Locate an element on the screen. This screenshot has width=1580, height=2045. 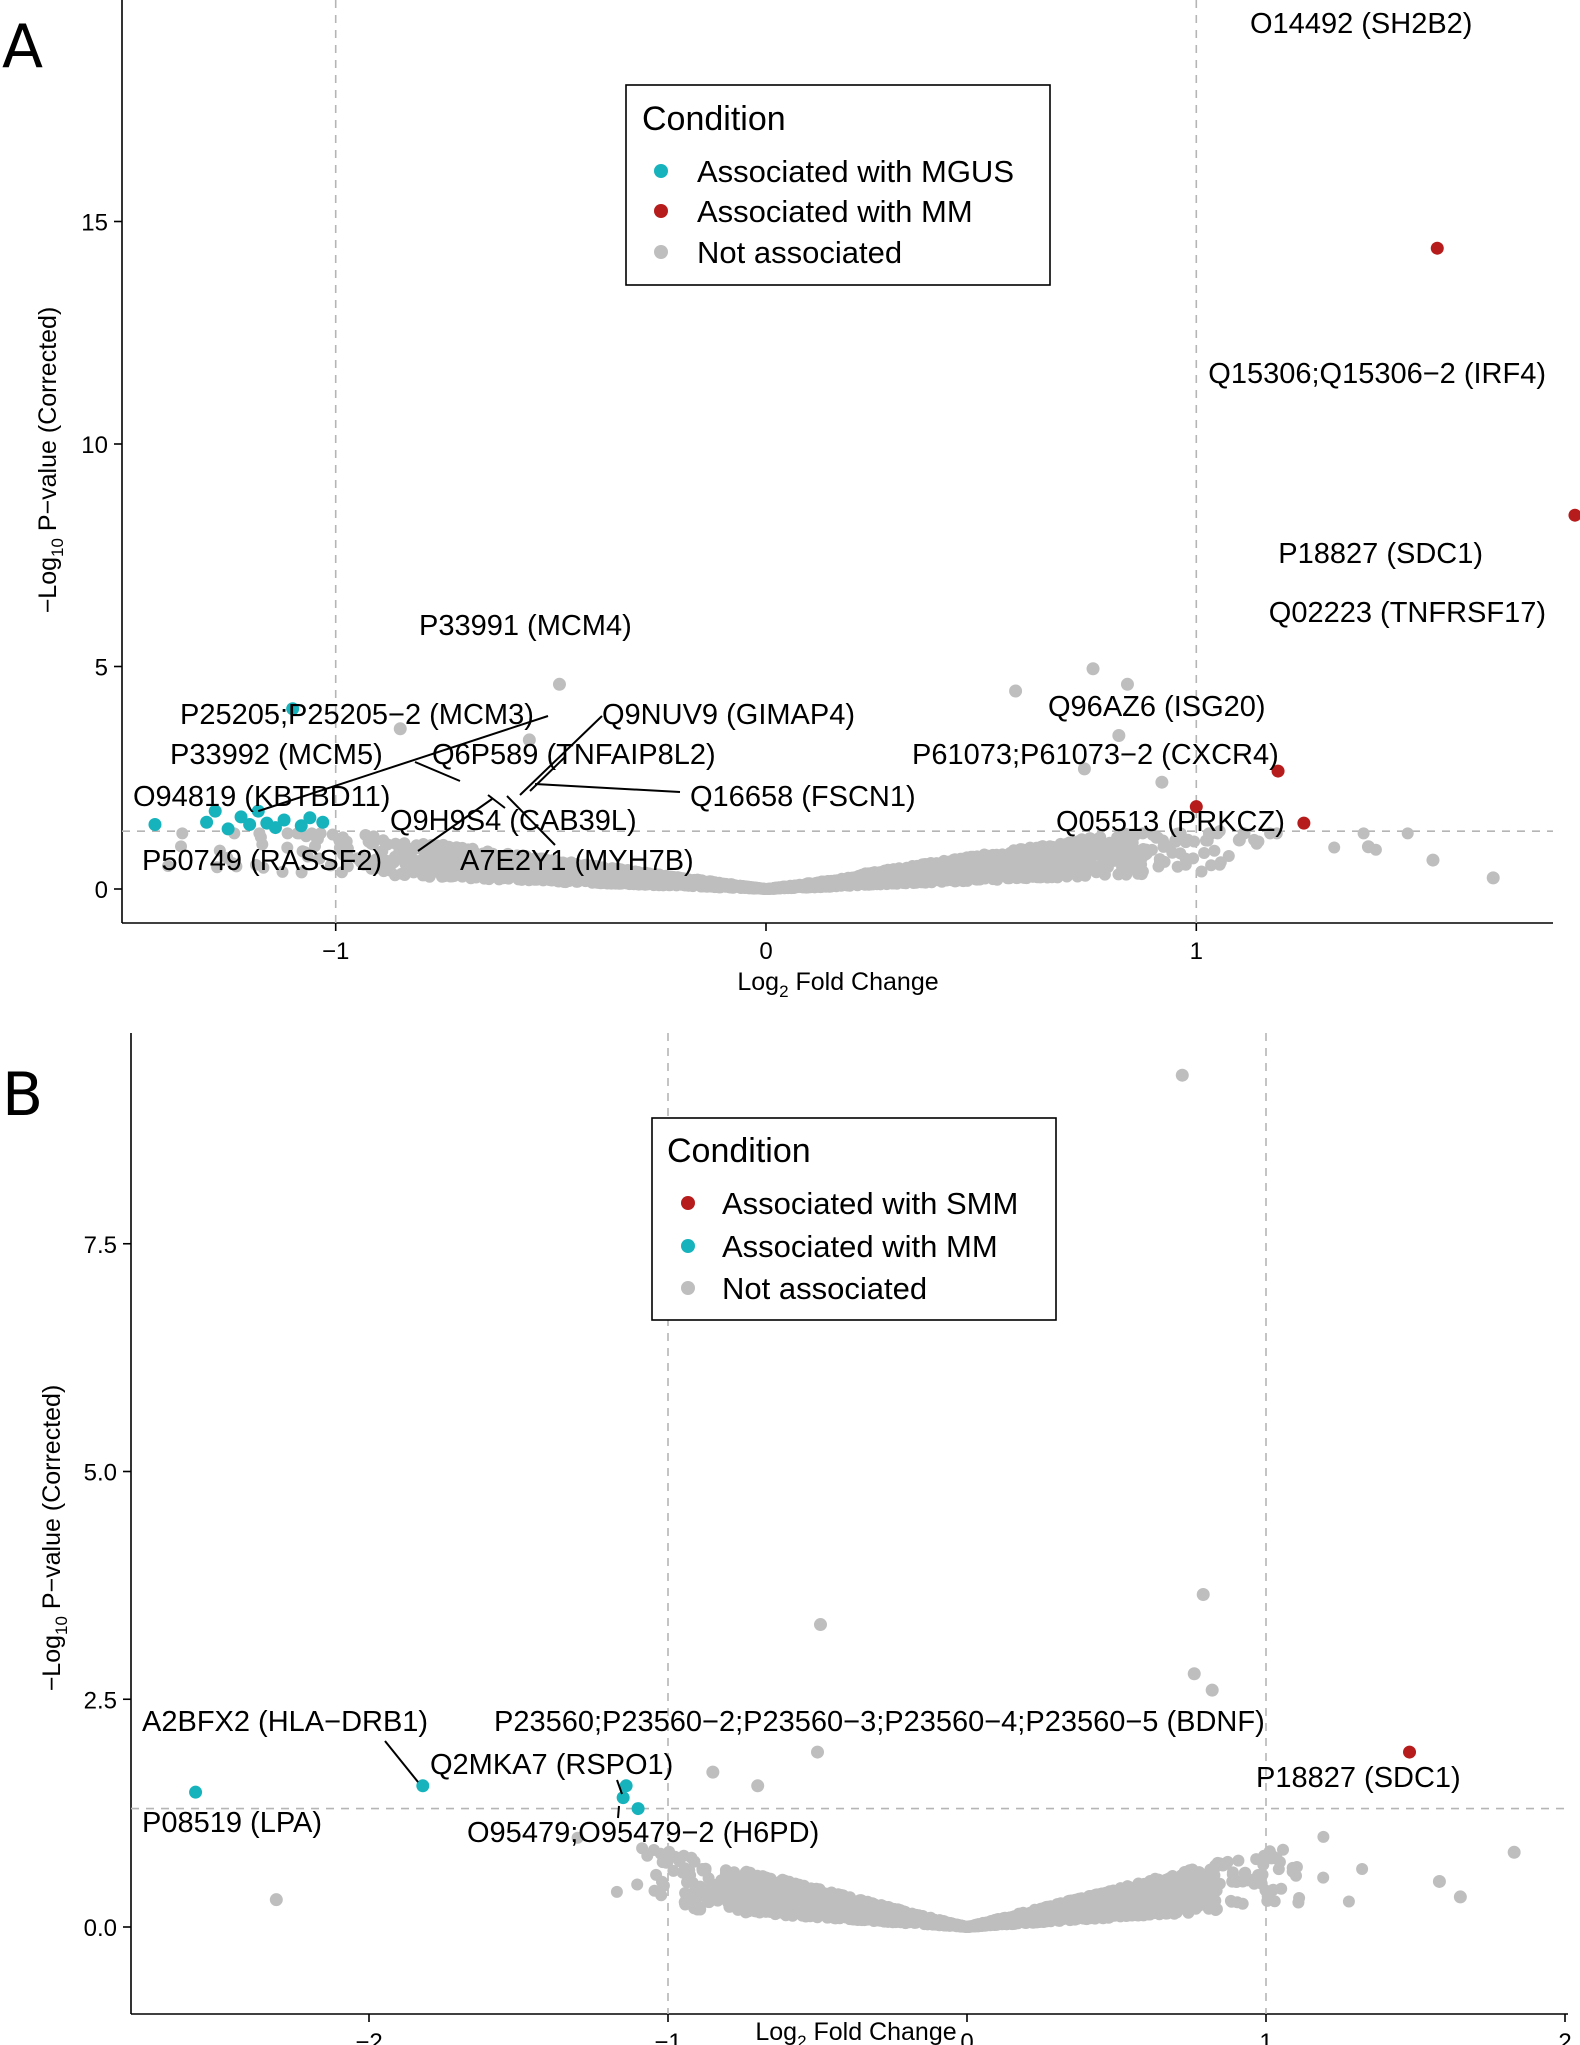
point-label: Q96AZ6 (ISG20) is located at coordinates (1157, 707).